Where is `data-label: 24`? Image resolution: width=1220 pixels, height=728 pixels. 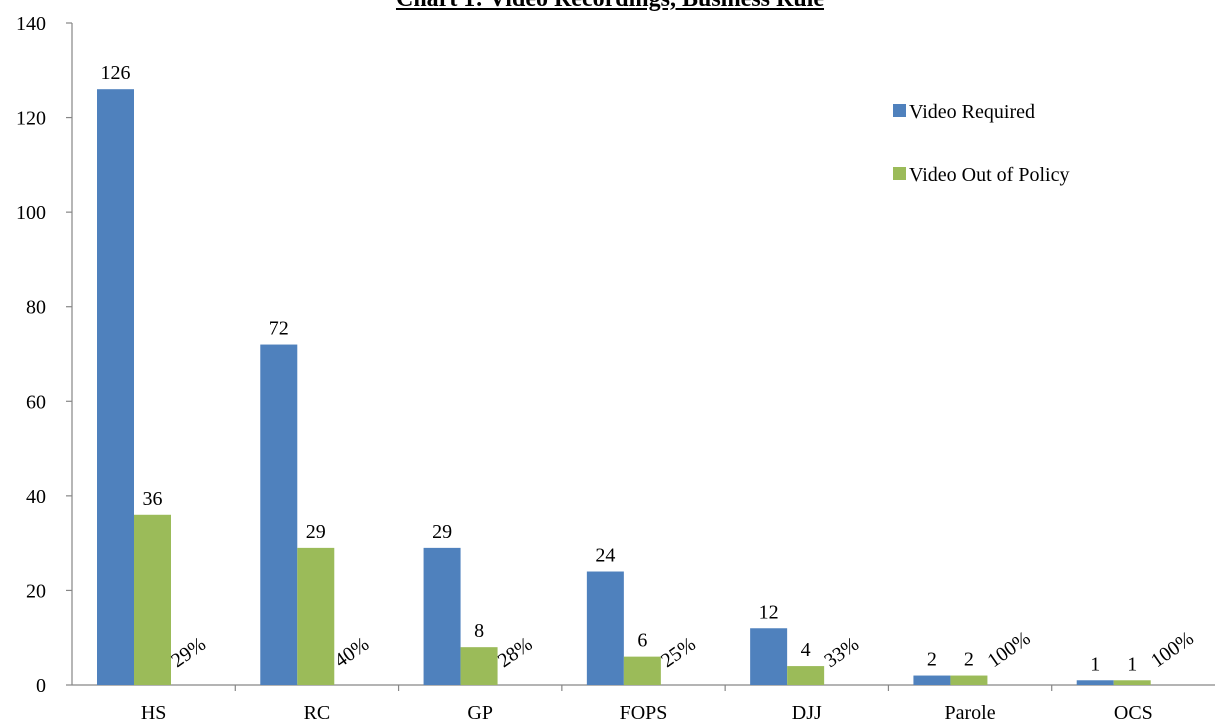 data-label: 24 is located at coordinates (605, 556).